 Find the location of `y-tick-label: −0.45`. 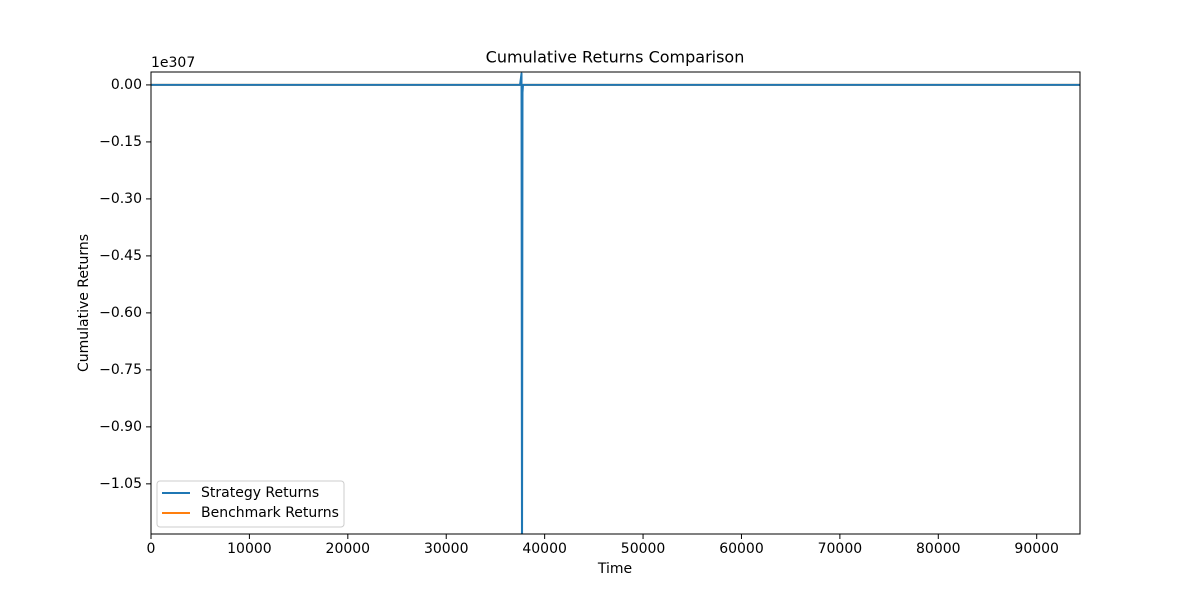

y-tick-label: −0.45 is located at coordinates (120, 256).